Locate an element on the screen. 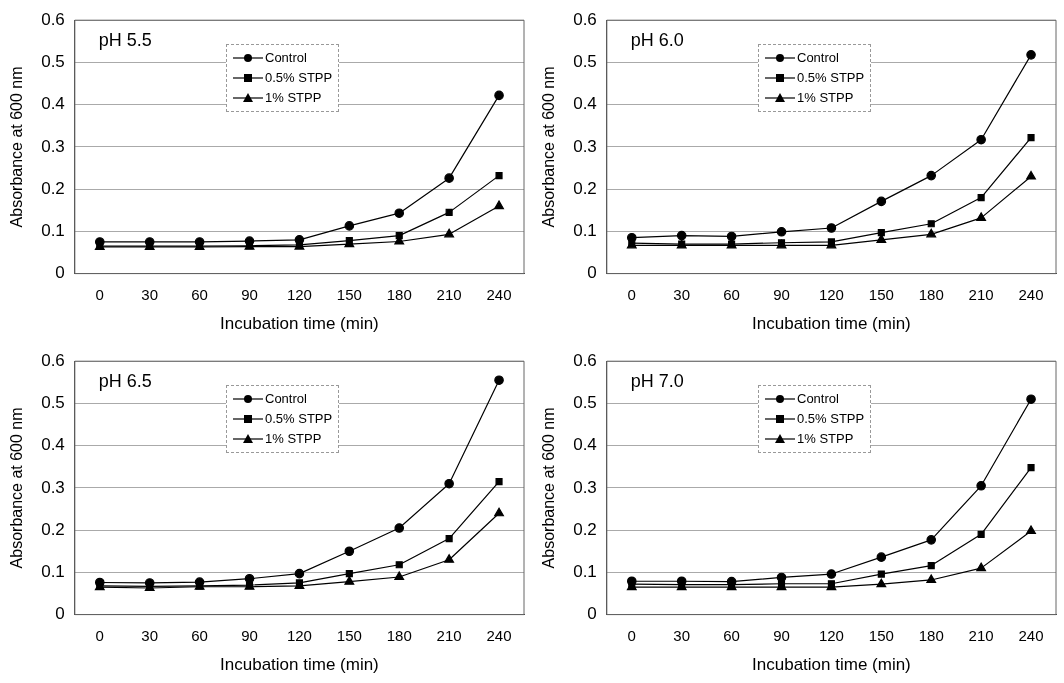 This screenshot has height=683, width=1064. annotation: pH 7.0 is located at coordinates (657, 381).